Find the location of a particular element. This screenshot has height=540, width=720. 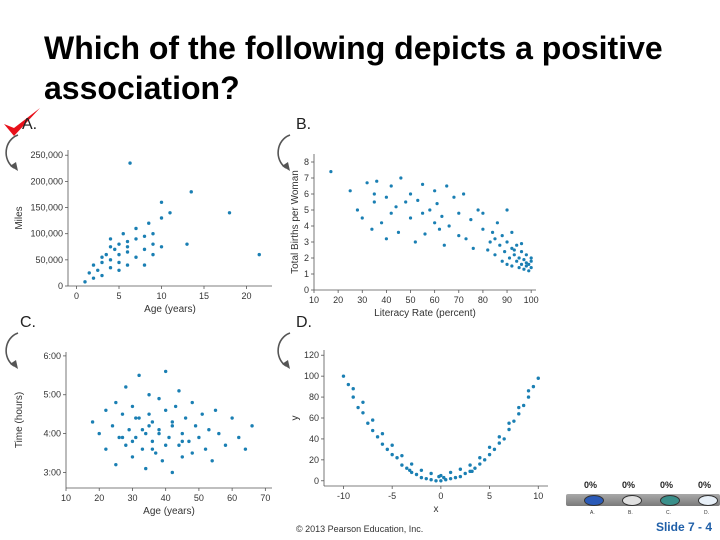

y-axis-label: Total Births per Woman is located at coordinates (295, 222).